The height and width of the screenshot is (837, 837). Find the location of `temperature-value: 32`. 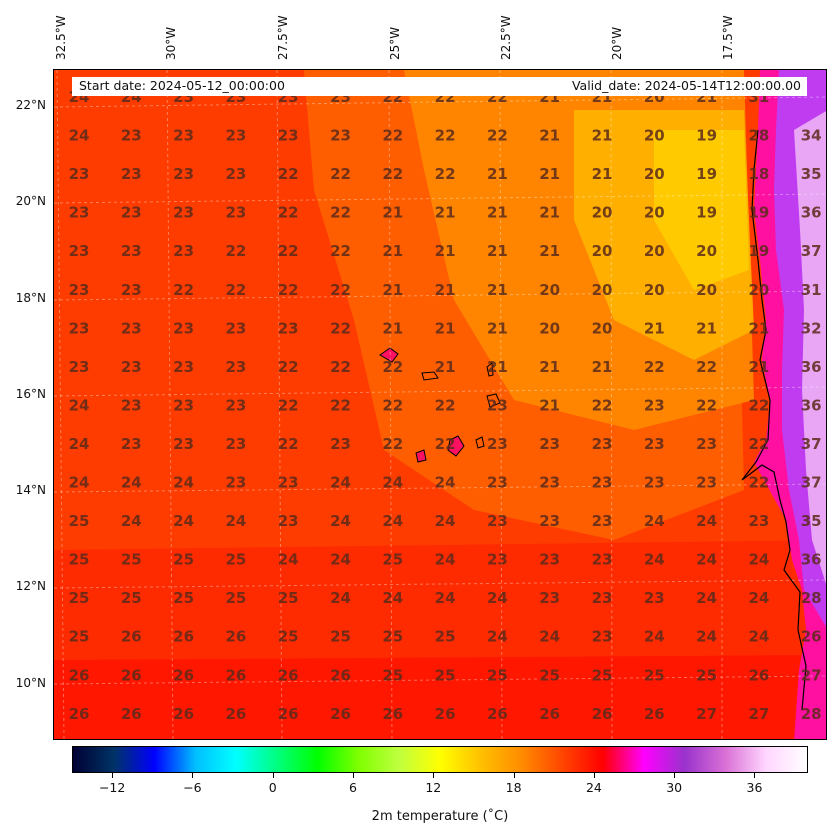

temperature-value: 32 is located at coordinates (811, 328).